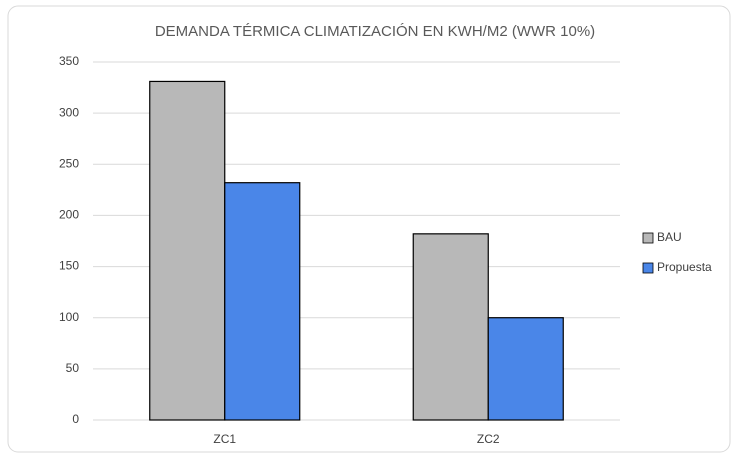 The height and width of the screenshot is (457, 733). Describe the element at coordinates (69, 61) in the screenshot. I see `y-tick-label: 350` at that location.